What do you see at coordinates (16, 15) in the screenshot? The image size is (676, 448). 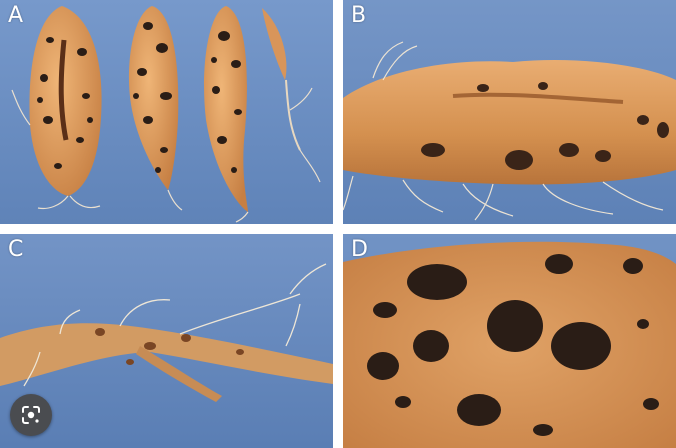 I see `panel-label-a: A` at bounding box center [16, 15].